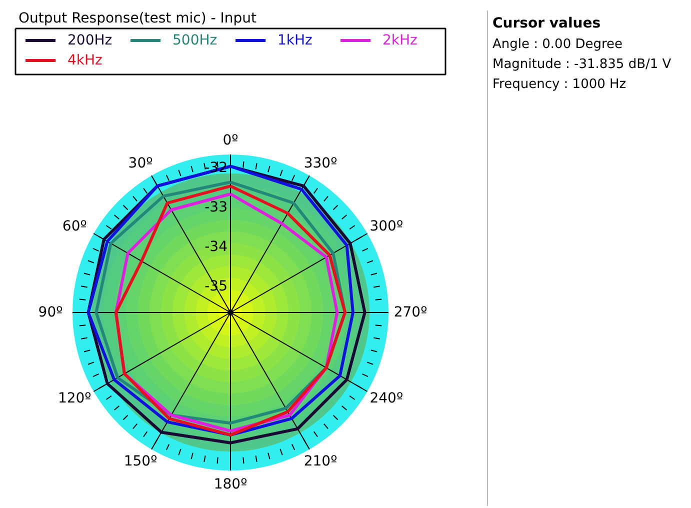 Image resolution: width=691 pixels, height=508 pixels. What do you see at coordinates (195, 40) in the screenshot?
I see `legend-label: 500Hz` at bounding box center [195, 40].